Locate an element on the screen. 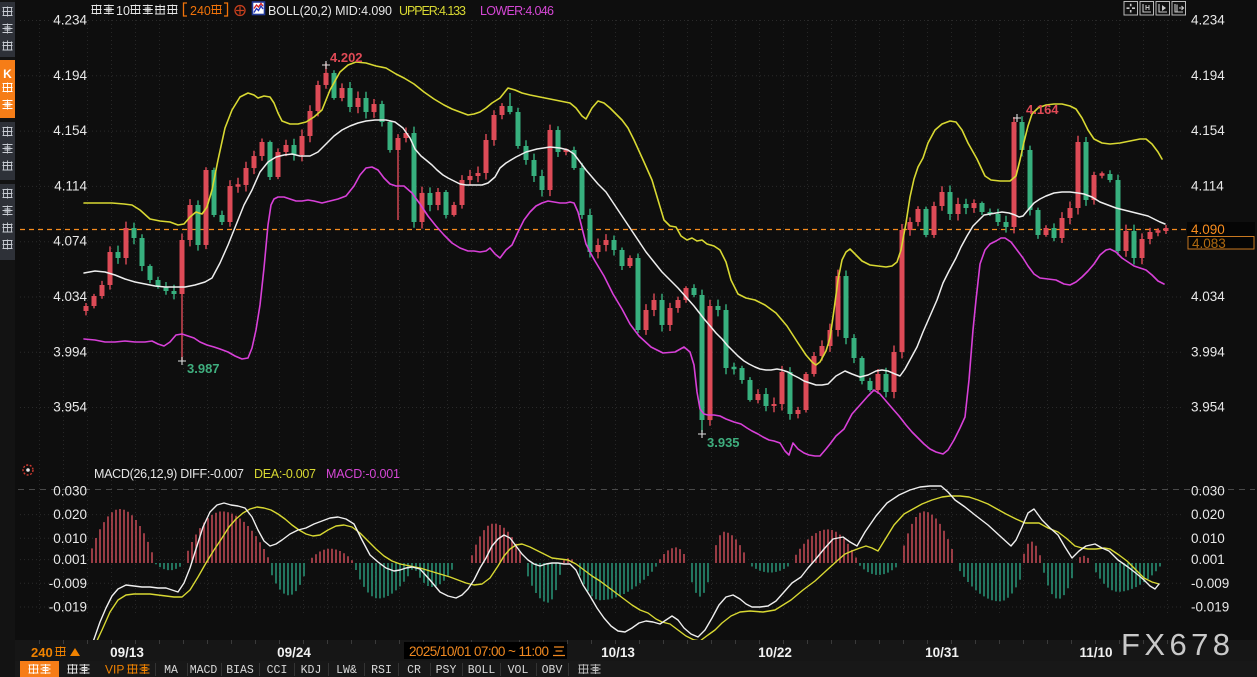 This screenshot has width=1257, height=677. svg-text: CCI is located at coordinates (277, 670).